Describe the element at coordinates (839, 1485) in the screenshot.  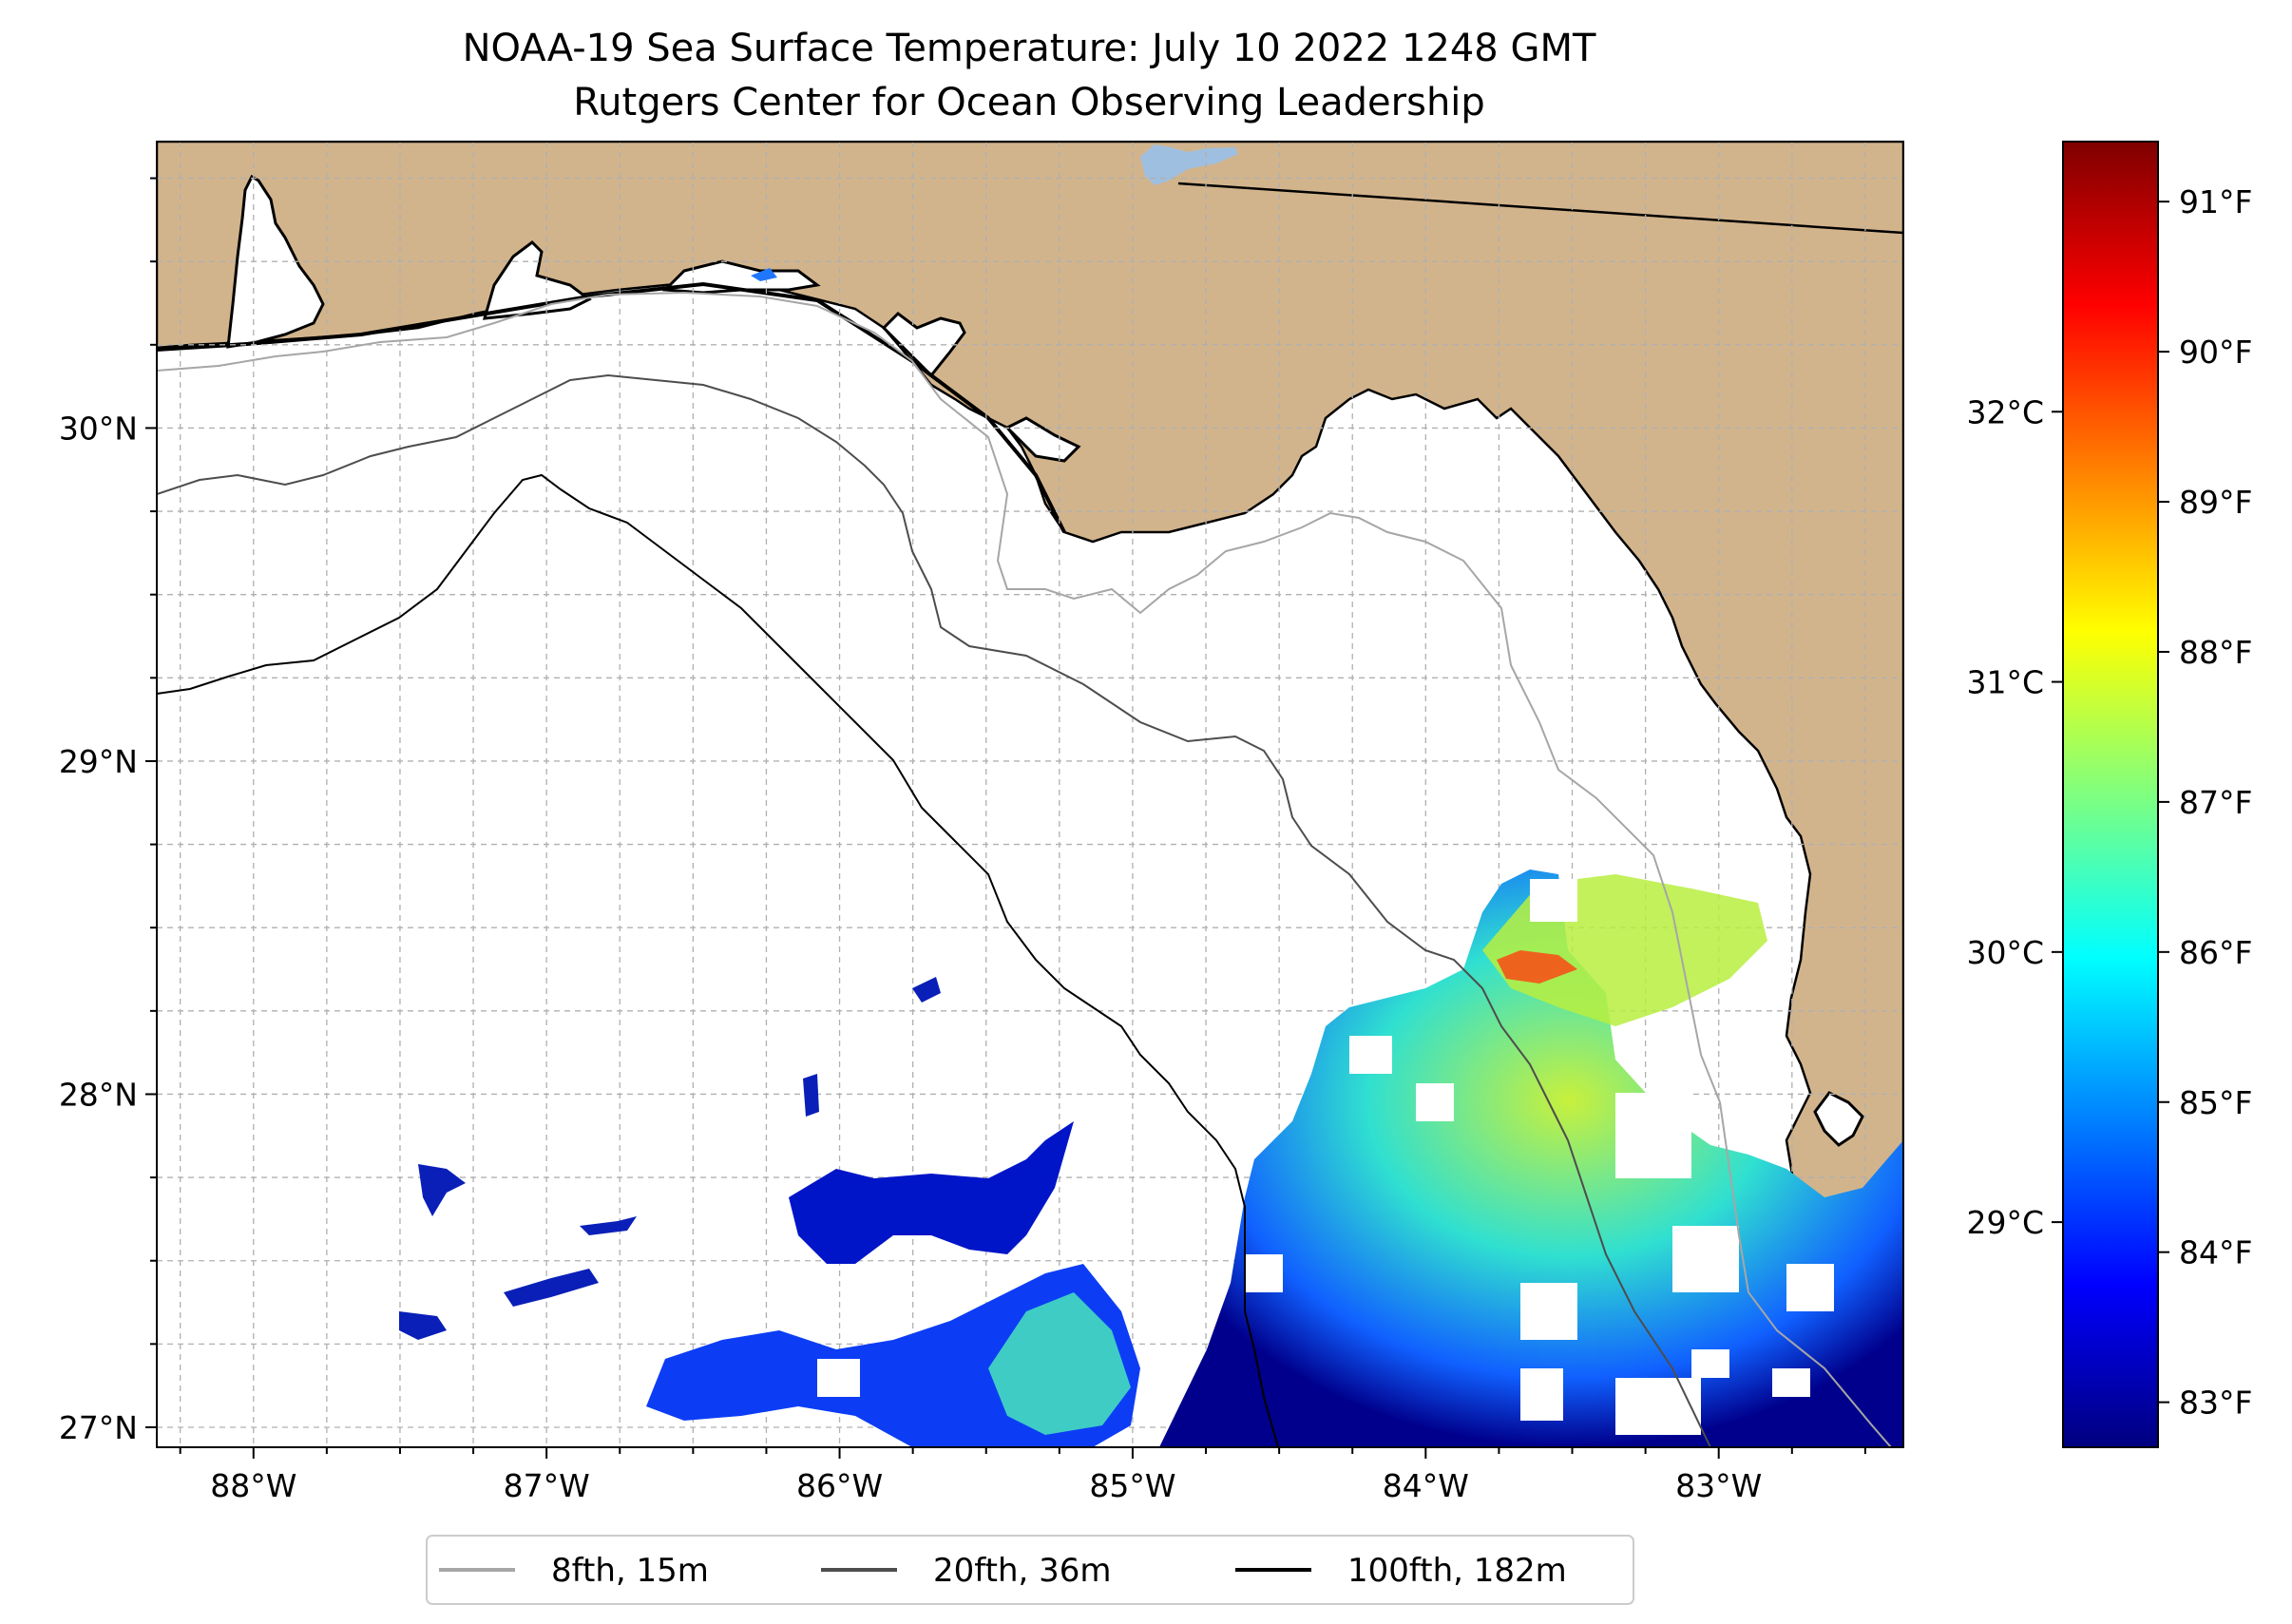
I see `lon-tick-label: 86°W` at that location.